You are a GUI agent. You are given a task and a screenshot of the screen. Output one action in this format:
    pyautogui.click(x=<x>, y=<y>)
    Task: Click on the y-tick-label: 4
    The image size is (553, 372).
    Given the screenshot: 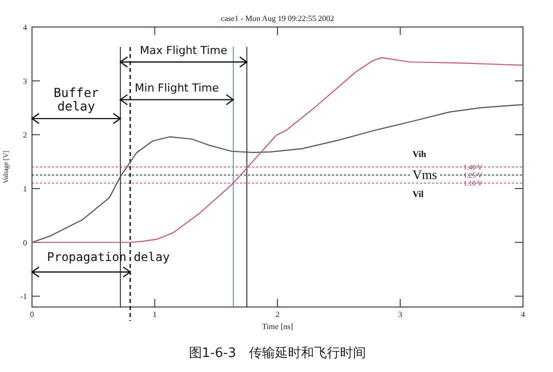 What is the action you would take?
    pyautogui.click(x=25, y=27)
    